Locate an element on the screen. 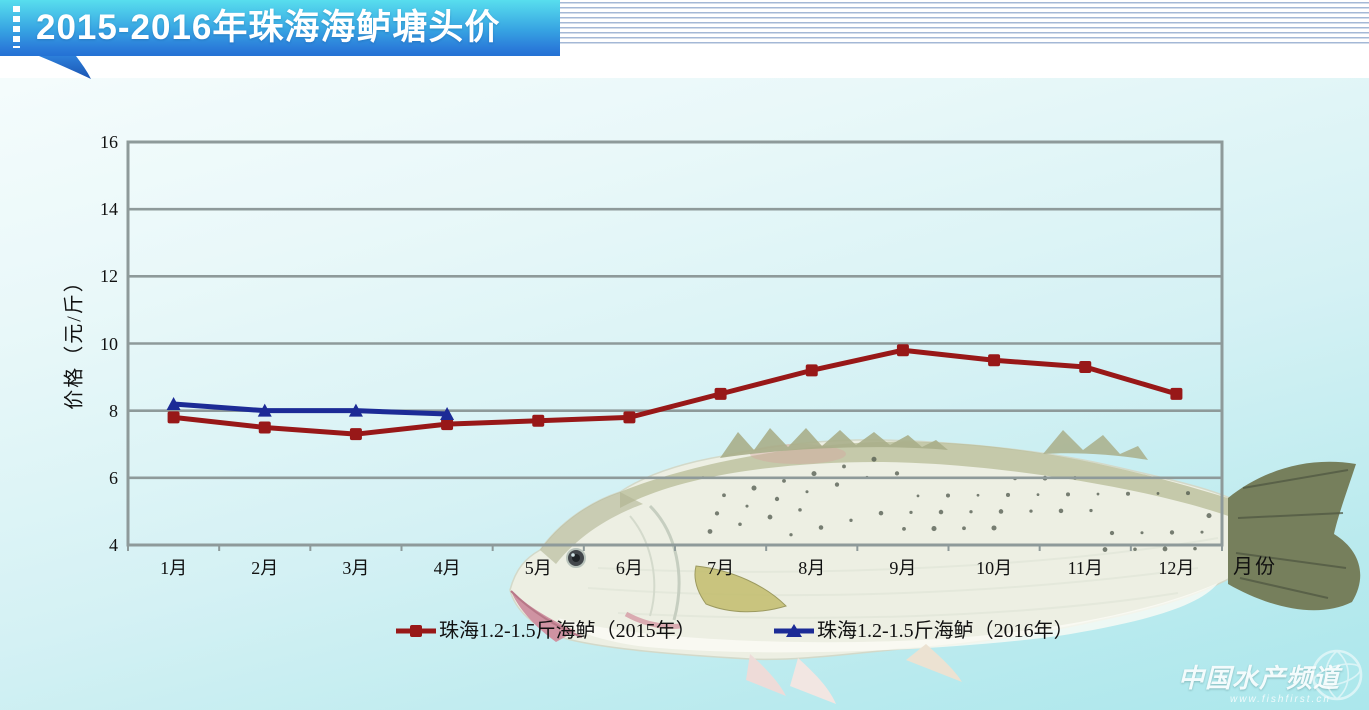 The image size is (1369, 710). x-tick-label: 2月 is located at coordinates (265, 568).